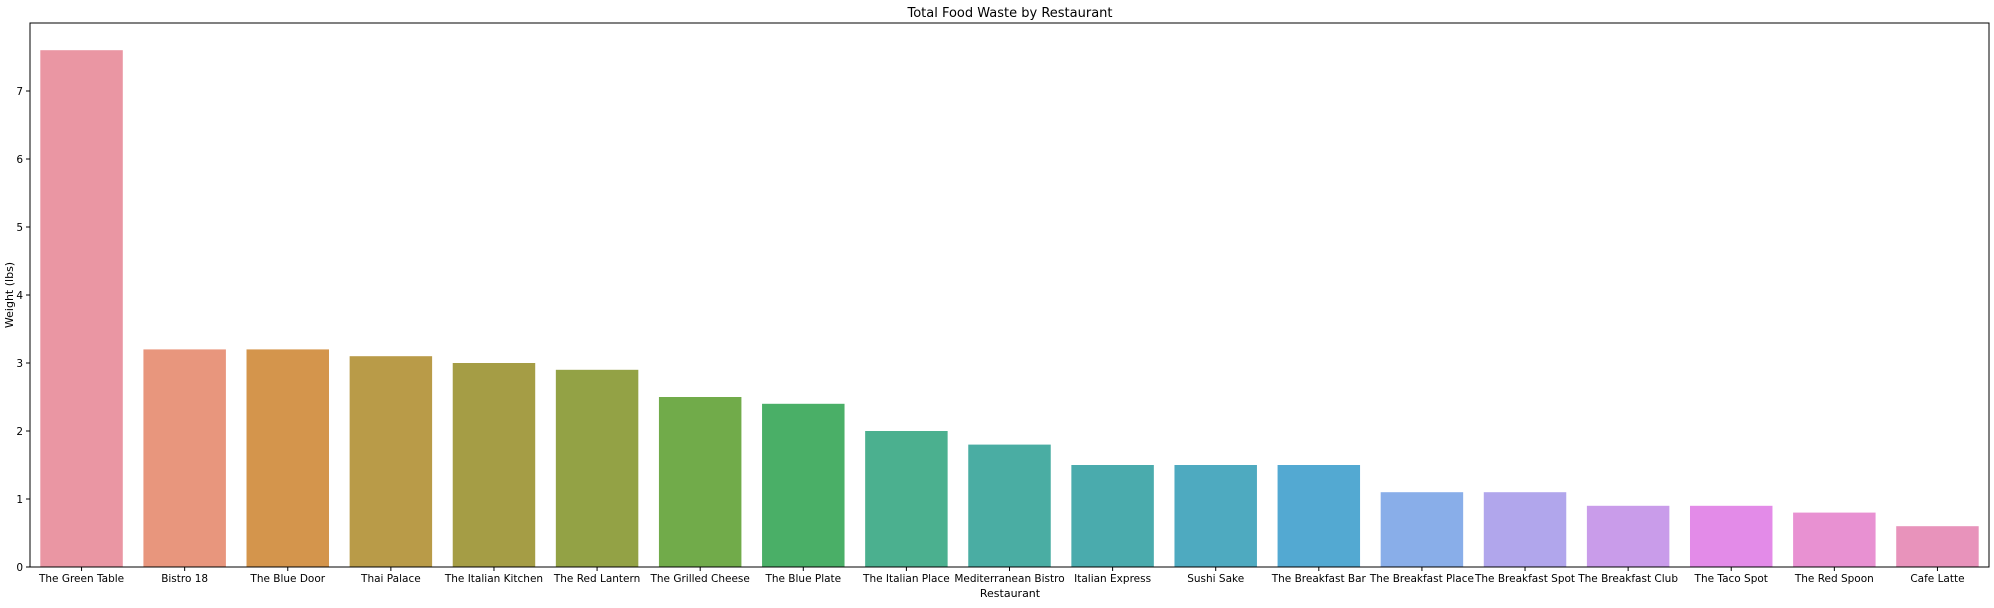 The height and width of the screenshot is (608, 1994). Describe the element at coordinates (1421, 579) in the screenshot. I see `x-tick-label: The Breakfast Place` at that location.